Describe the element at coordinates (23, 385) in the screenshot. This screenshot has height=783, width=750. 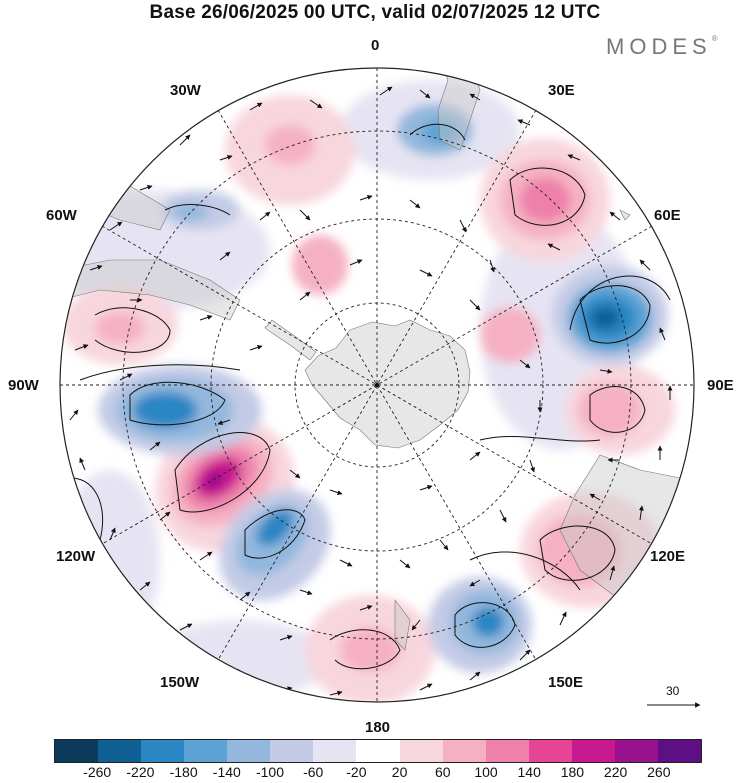
I see `lon-label-90w: 90W` at that location.